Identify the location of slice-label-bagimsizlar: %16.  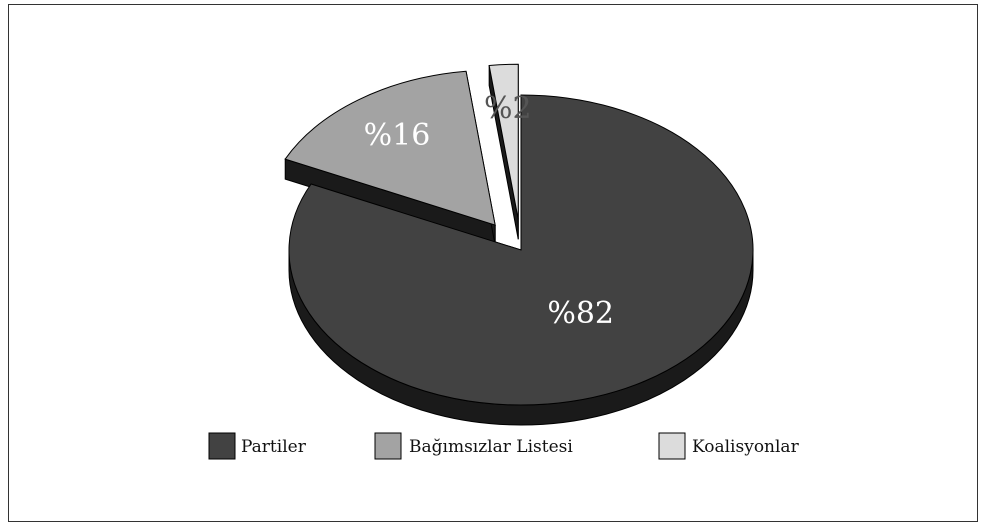
(397, 135).